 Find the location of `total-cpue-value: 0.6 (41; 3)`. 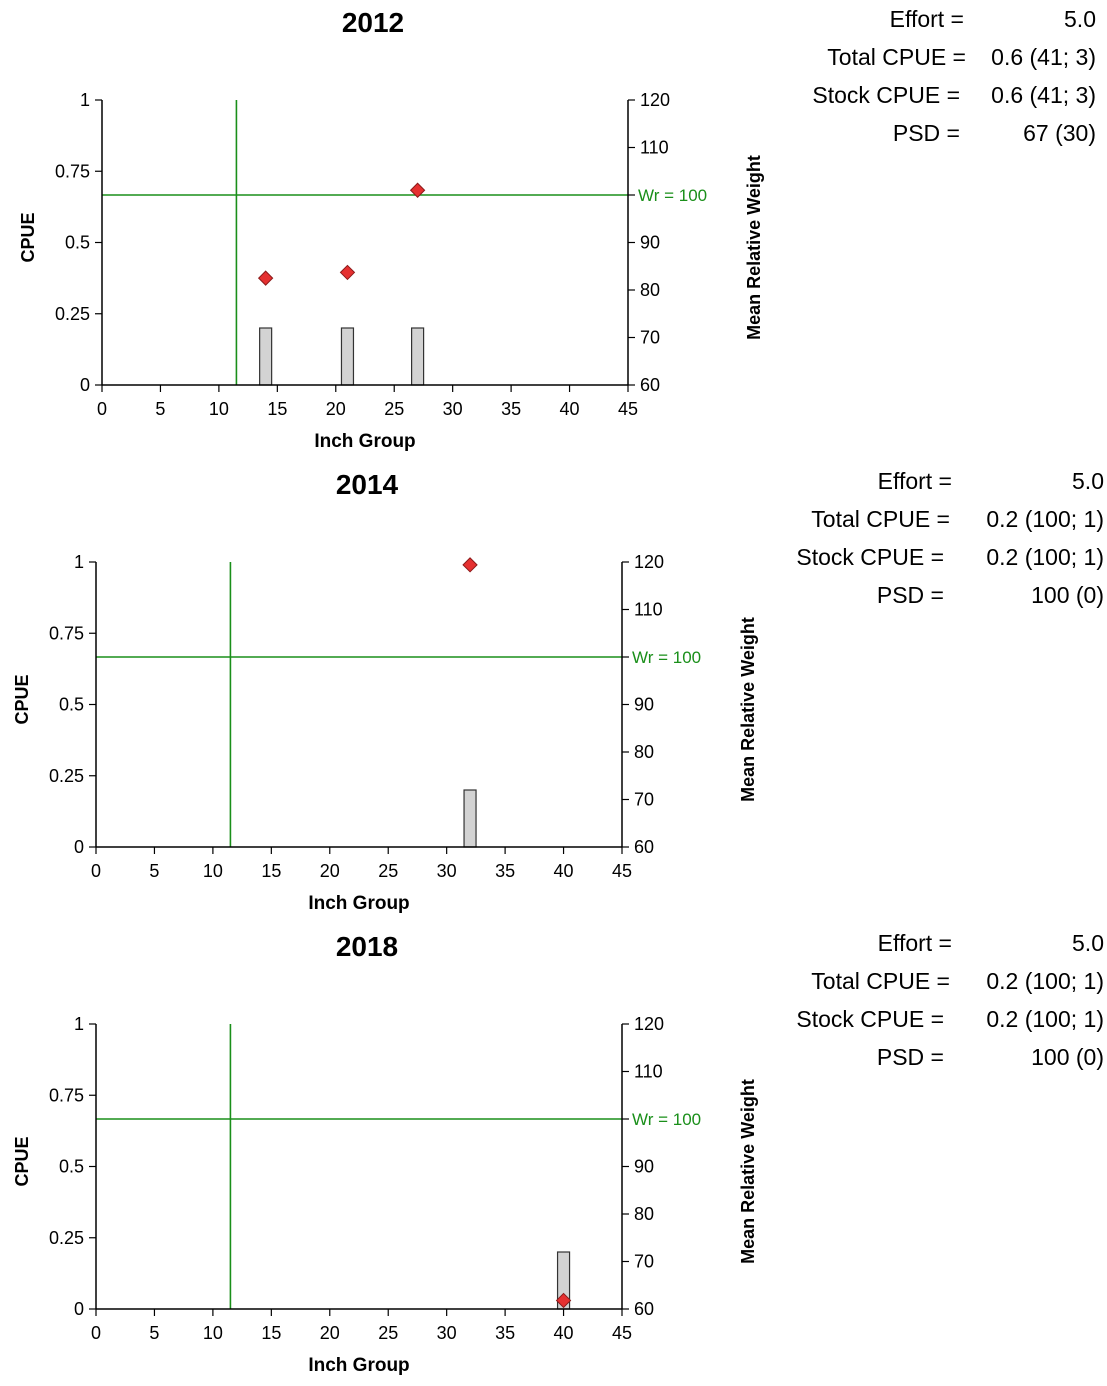

total-cpue-value: 0.6 (41; 3) is located at coordinates (1043, 57).